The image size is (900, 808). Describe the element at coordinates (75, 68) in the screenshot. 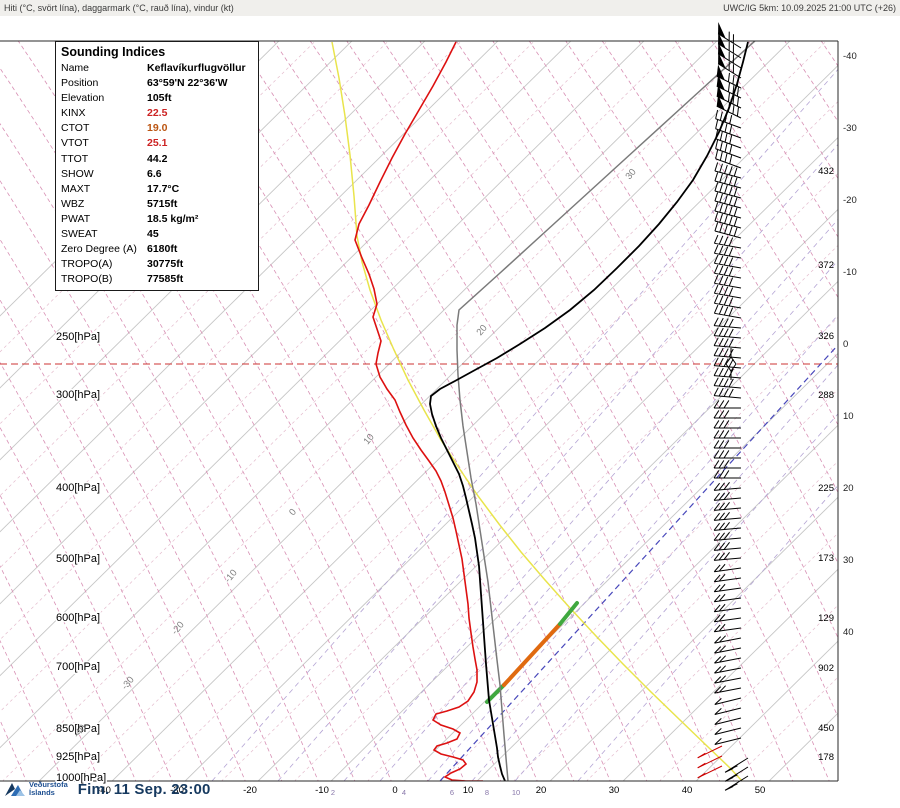

I see `index-label: Name` at that location.